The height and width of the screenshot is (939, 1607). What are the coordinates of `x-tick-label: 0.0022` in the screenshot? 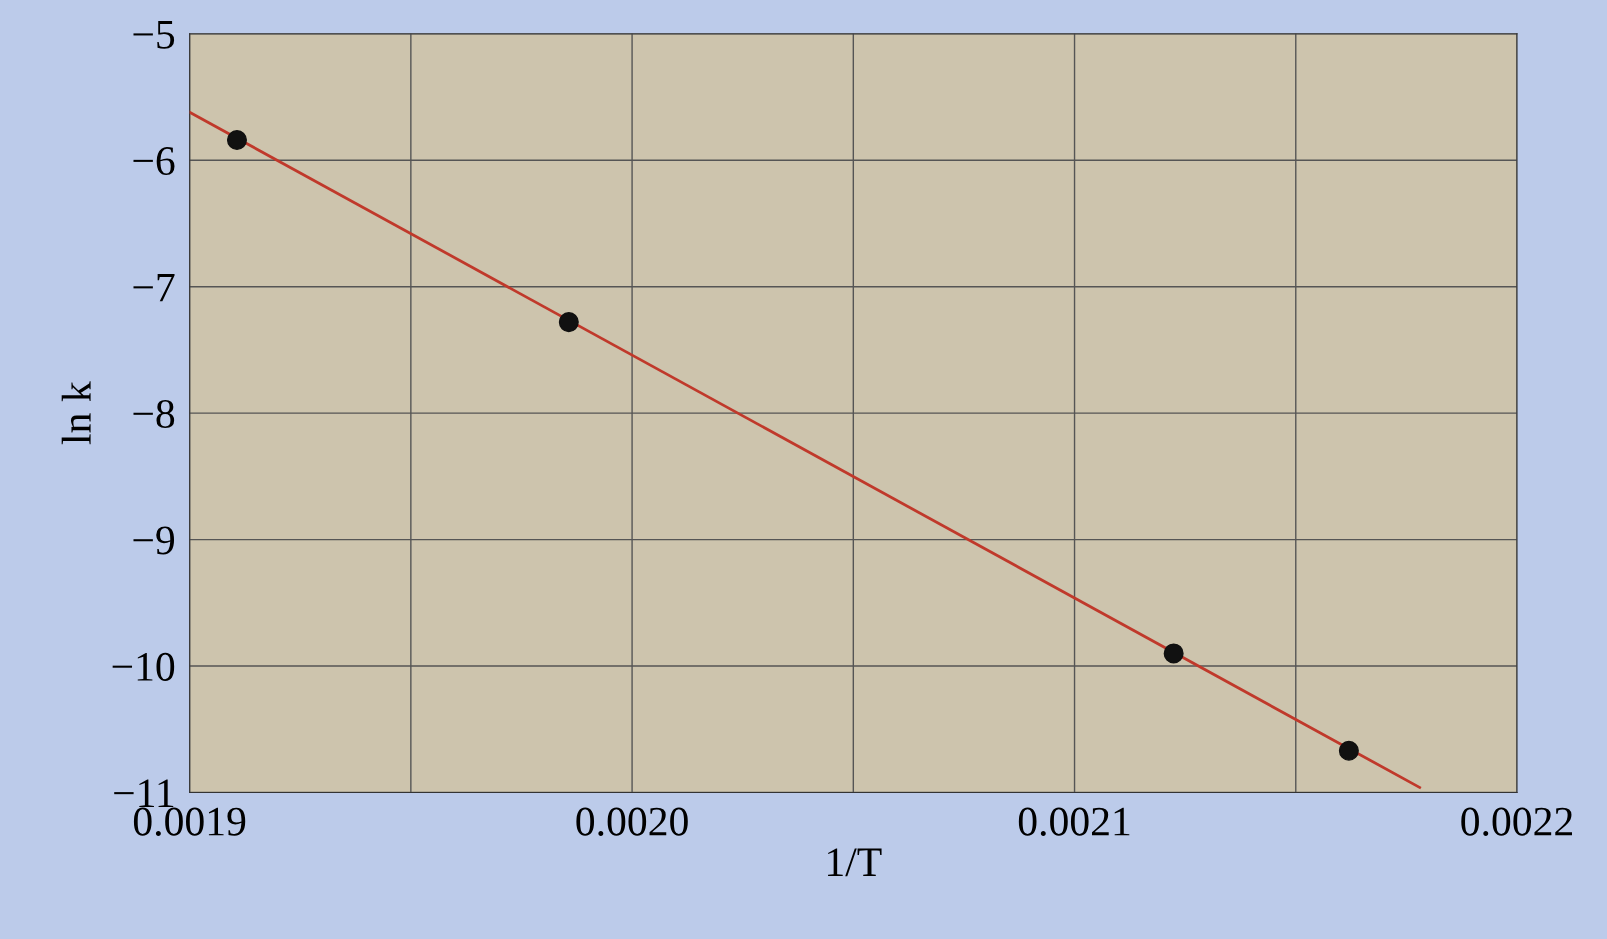 It's located at (1516, 821).